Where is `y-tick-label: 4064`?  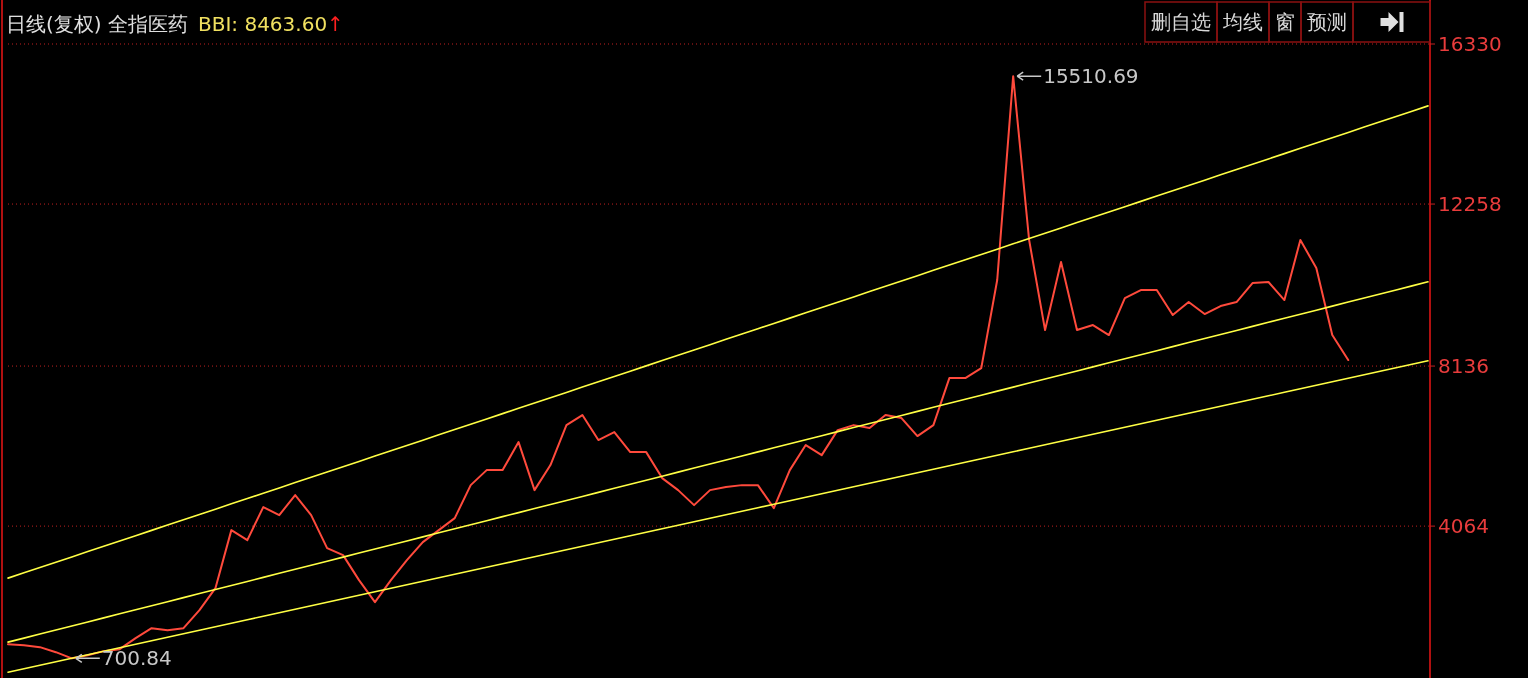 y-tick-label: 4064 is located at coordinates (1463, 526).